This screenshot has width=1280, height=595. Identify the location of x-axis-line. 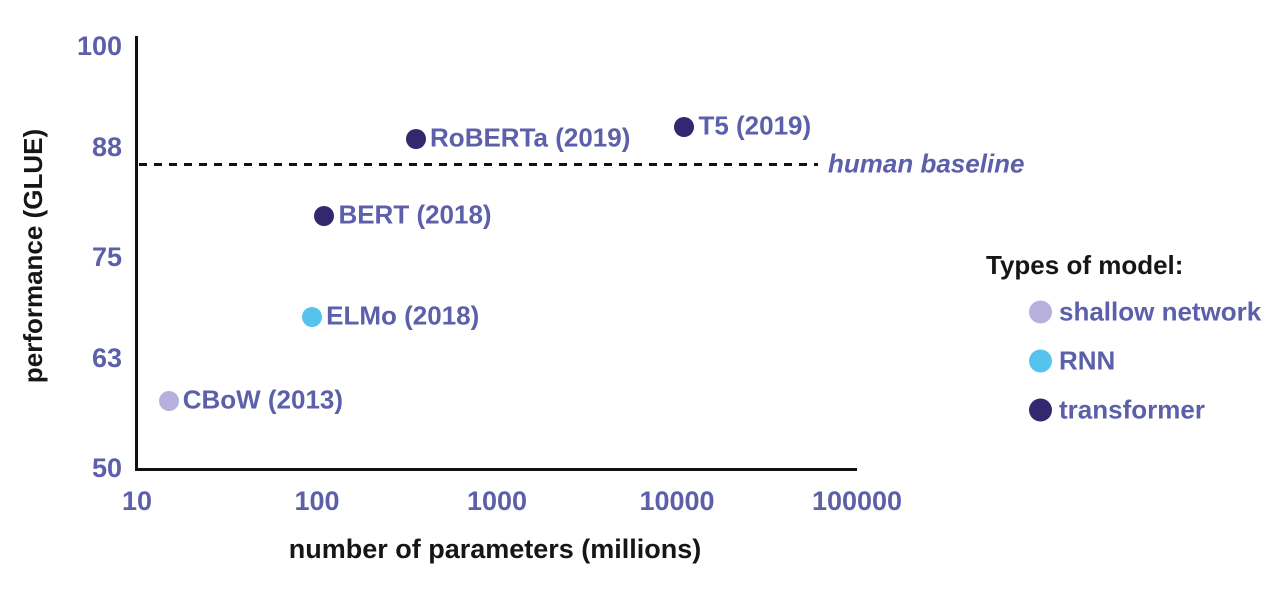
(496, 469).